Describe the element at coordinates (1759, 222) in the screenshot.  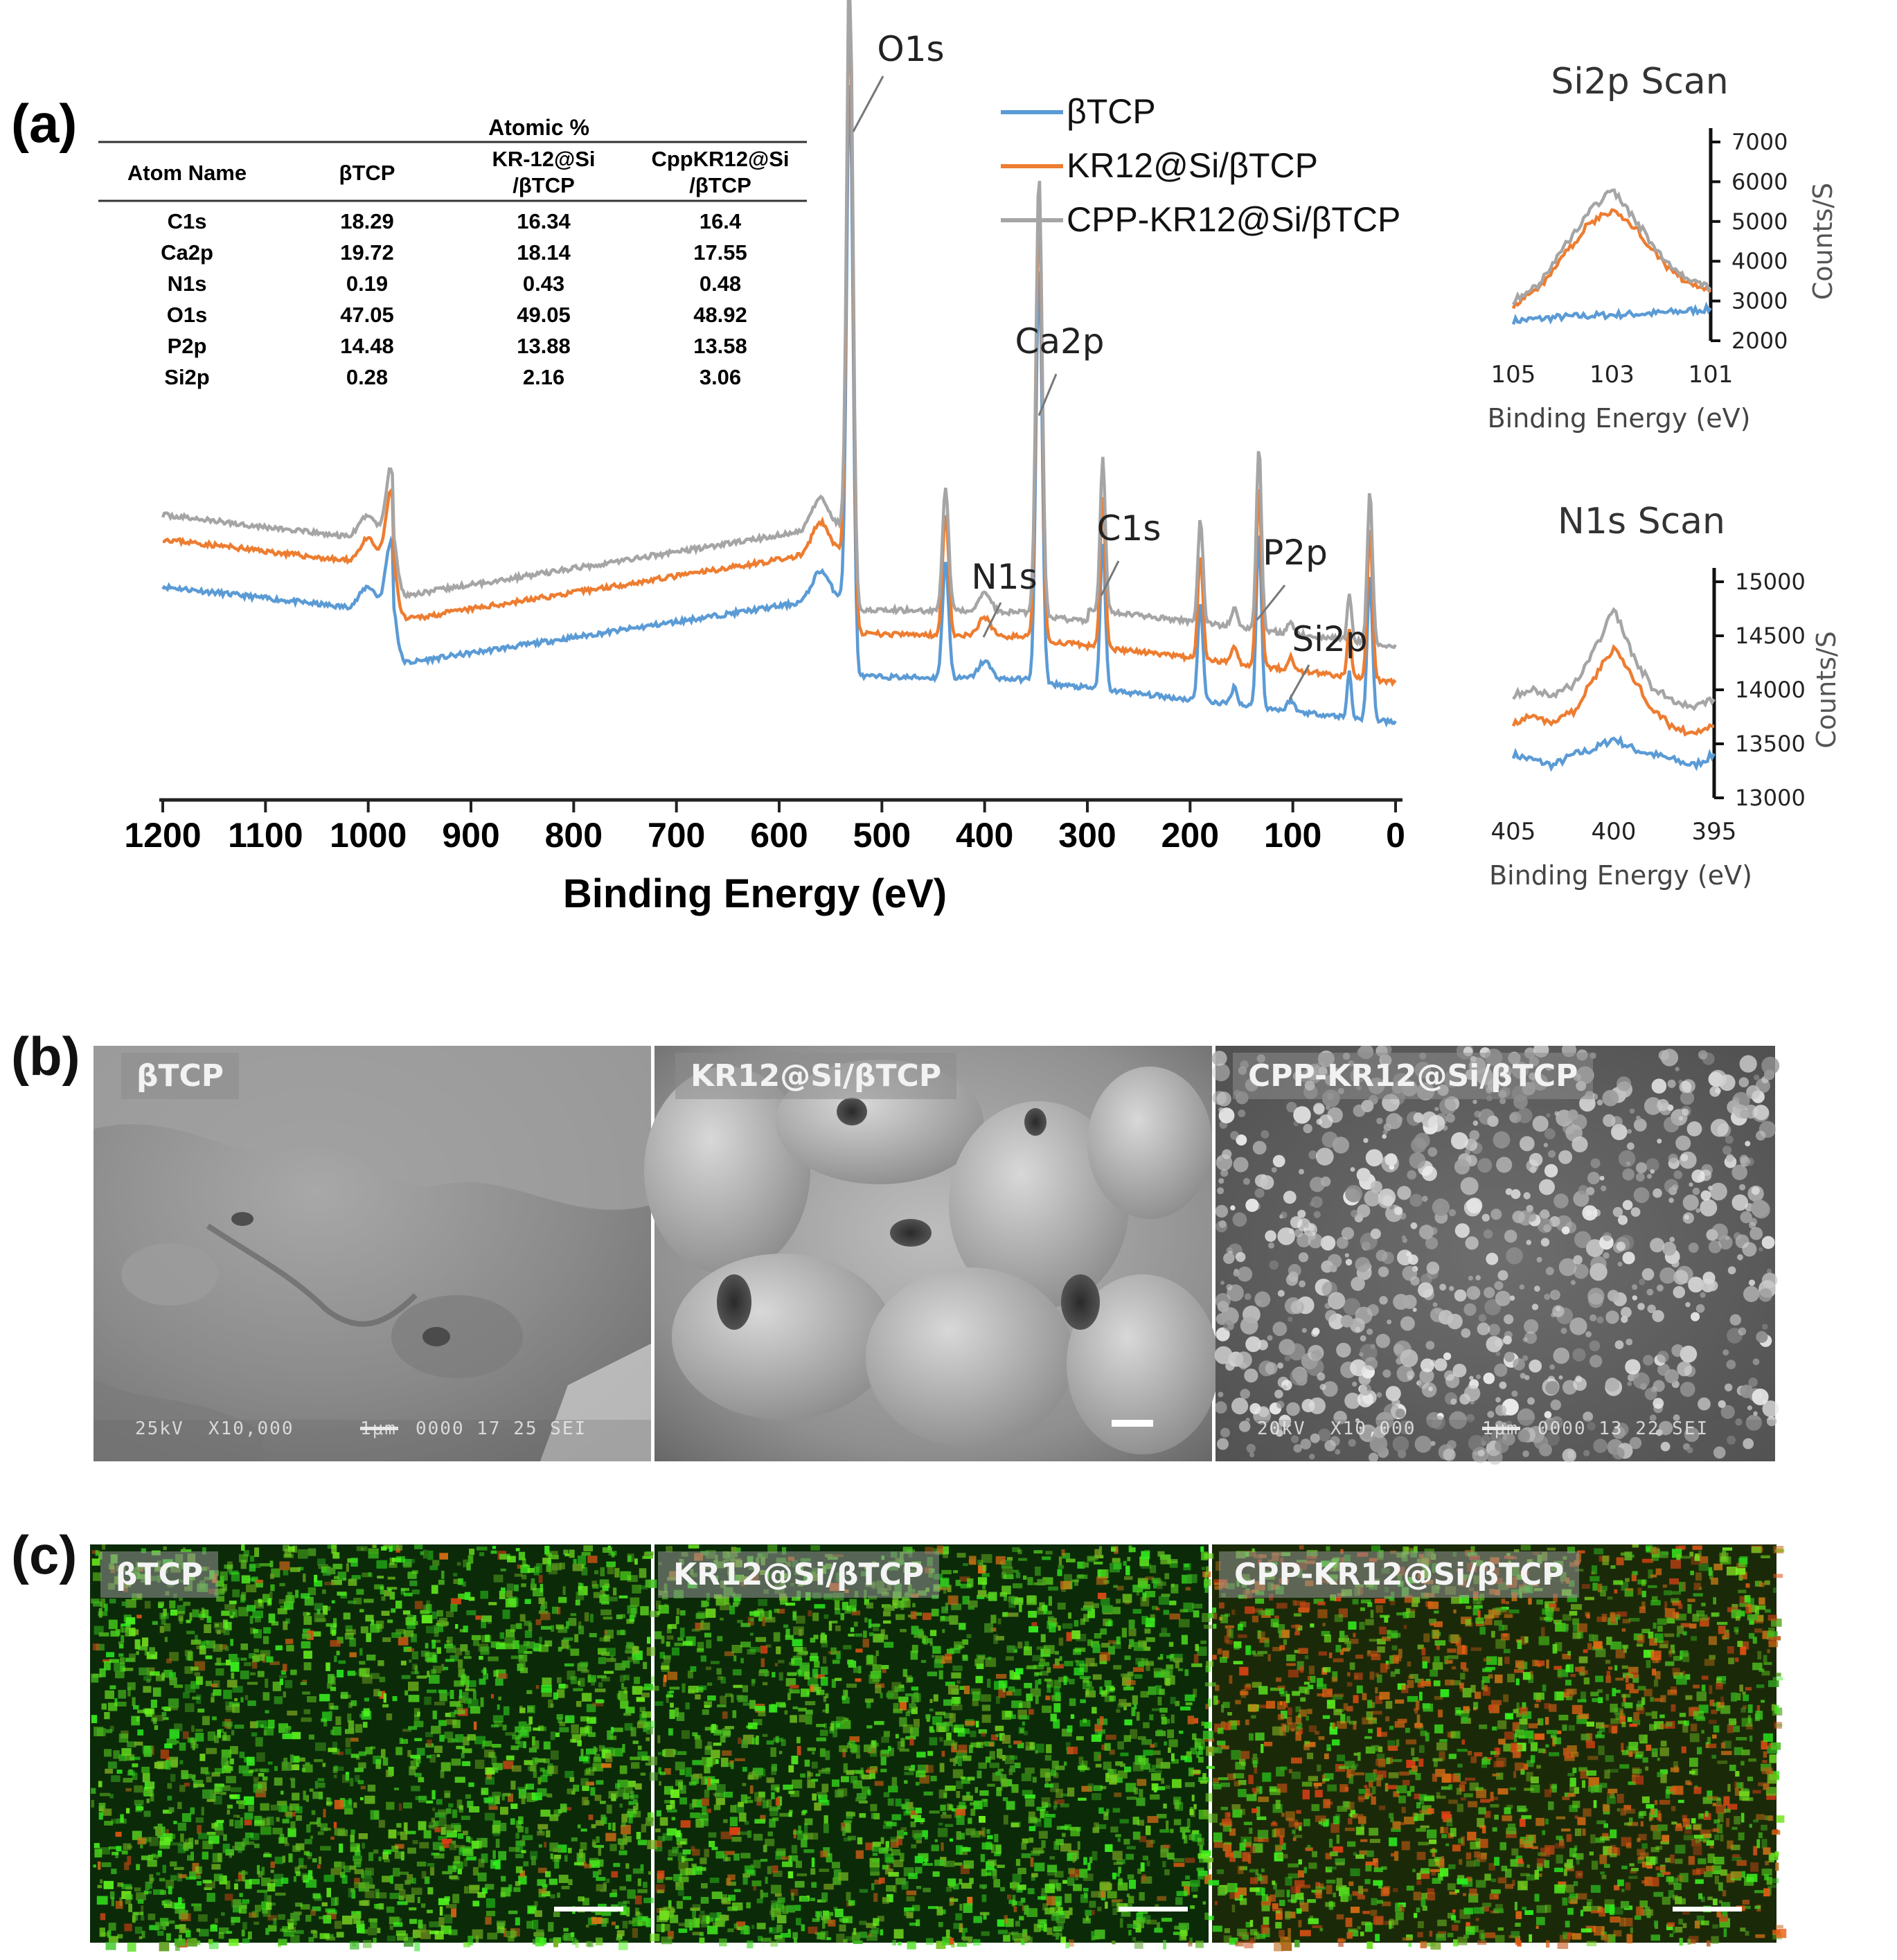
I see `inset-y-tick: 5000` at that location.